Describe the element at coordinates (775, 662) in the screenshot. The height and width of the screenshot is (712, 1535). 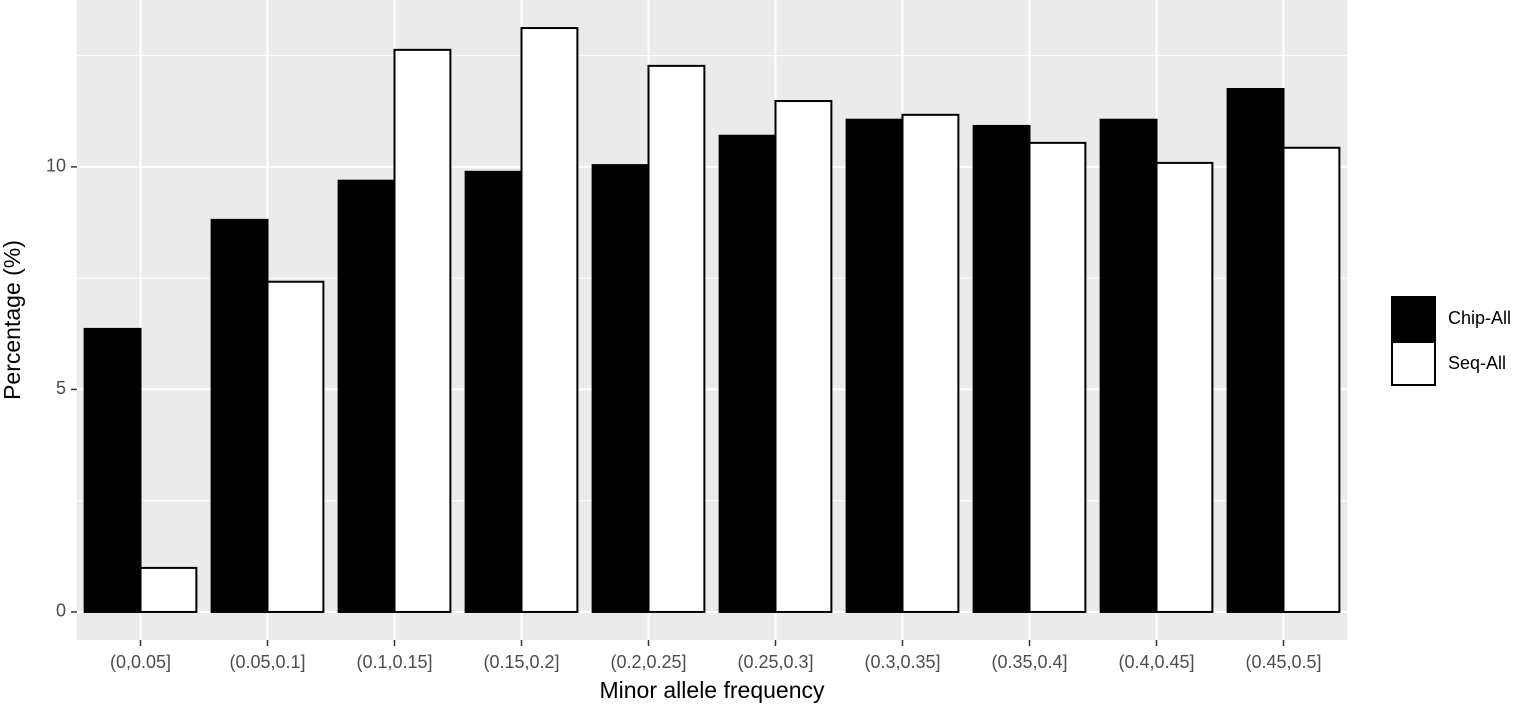
I see `x-tick-label: (0.25,0.3]` at that location.